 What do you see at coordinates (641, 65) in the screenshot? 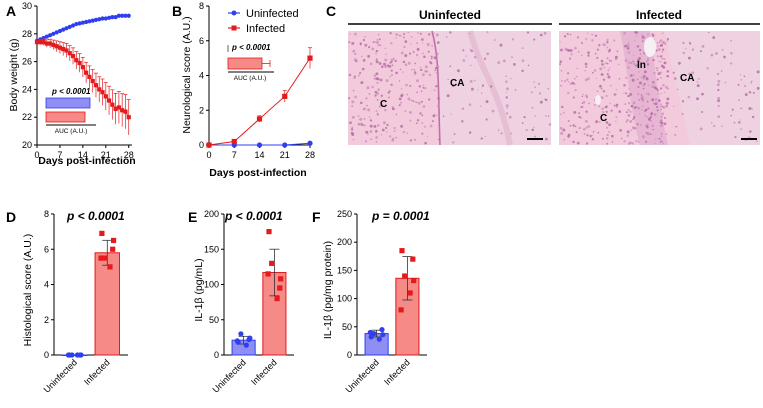
I see `micrograph-infected-label-in: In` at bounding box center [641, 65].